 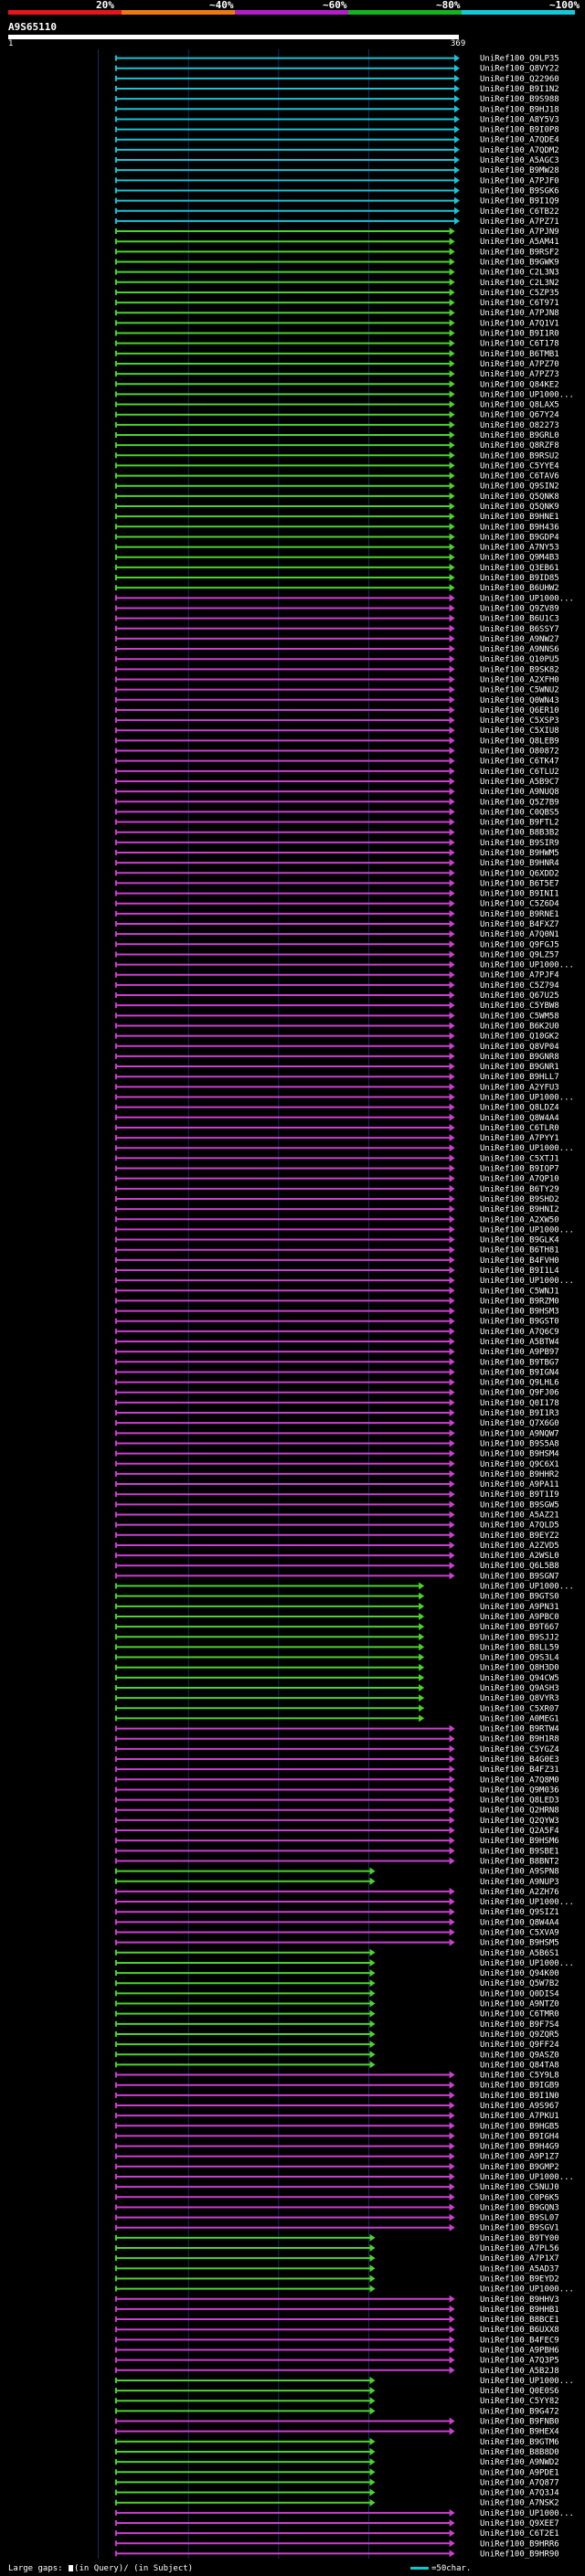 What do you see at coordinates (337, 170) in the screenshot?
I see `hit-row: UniRef100_B9MW28` at bounding box center [337, 170].